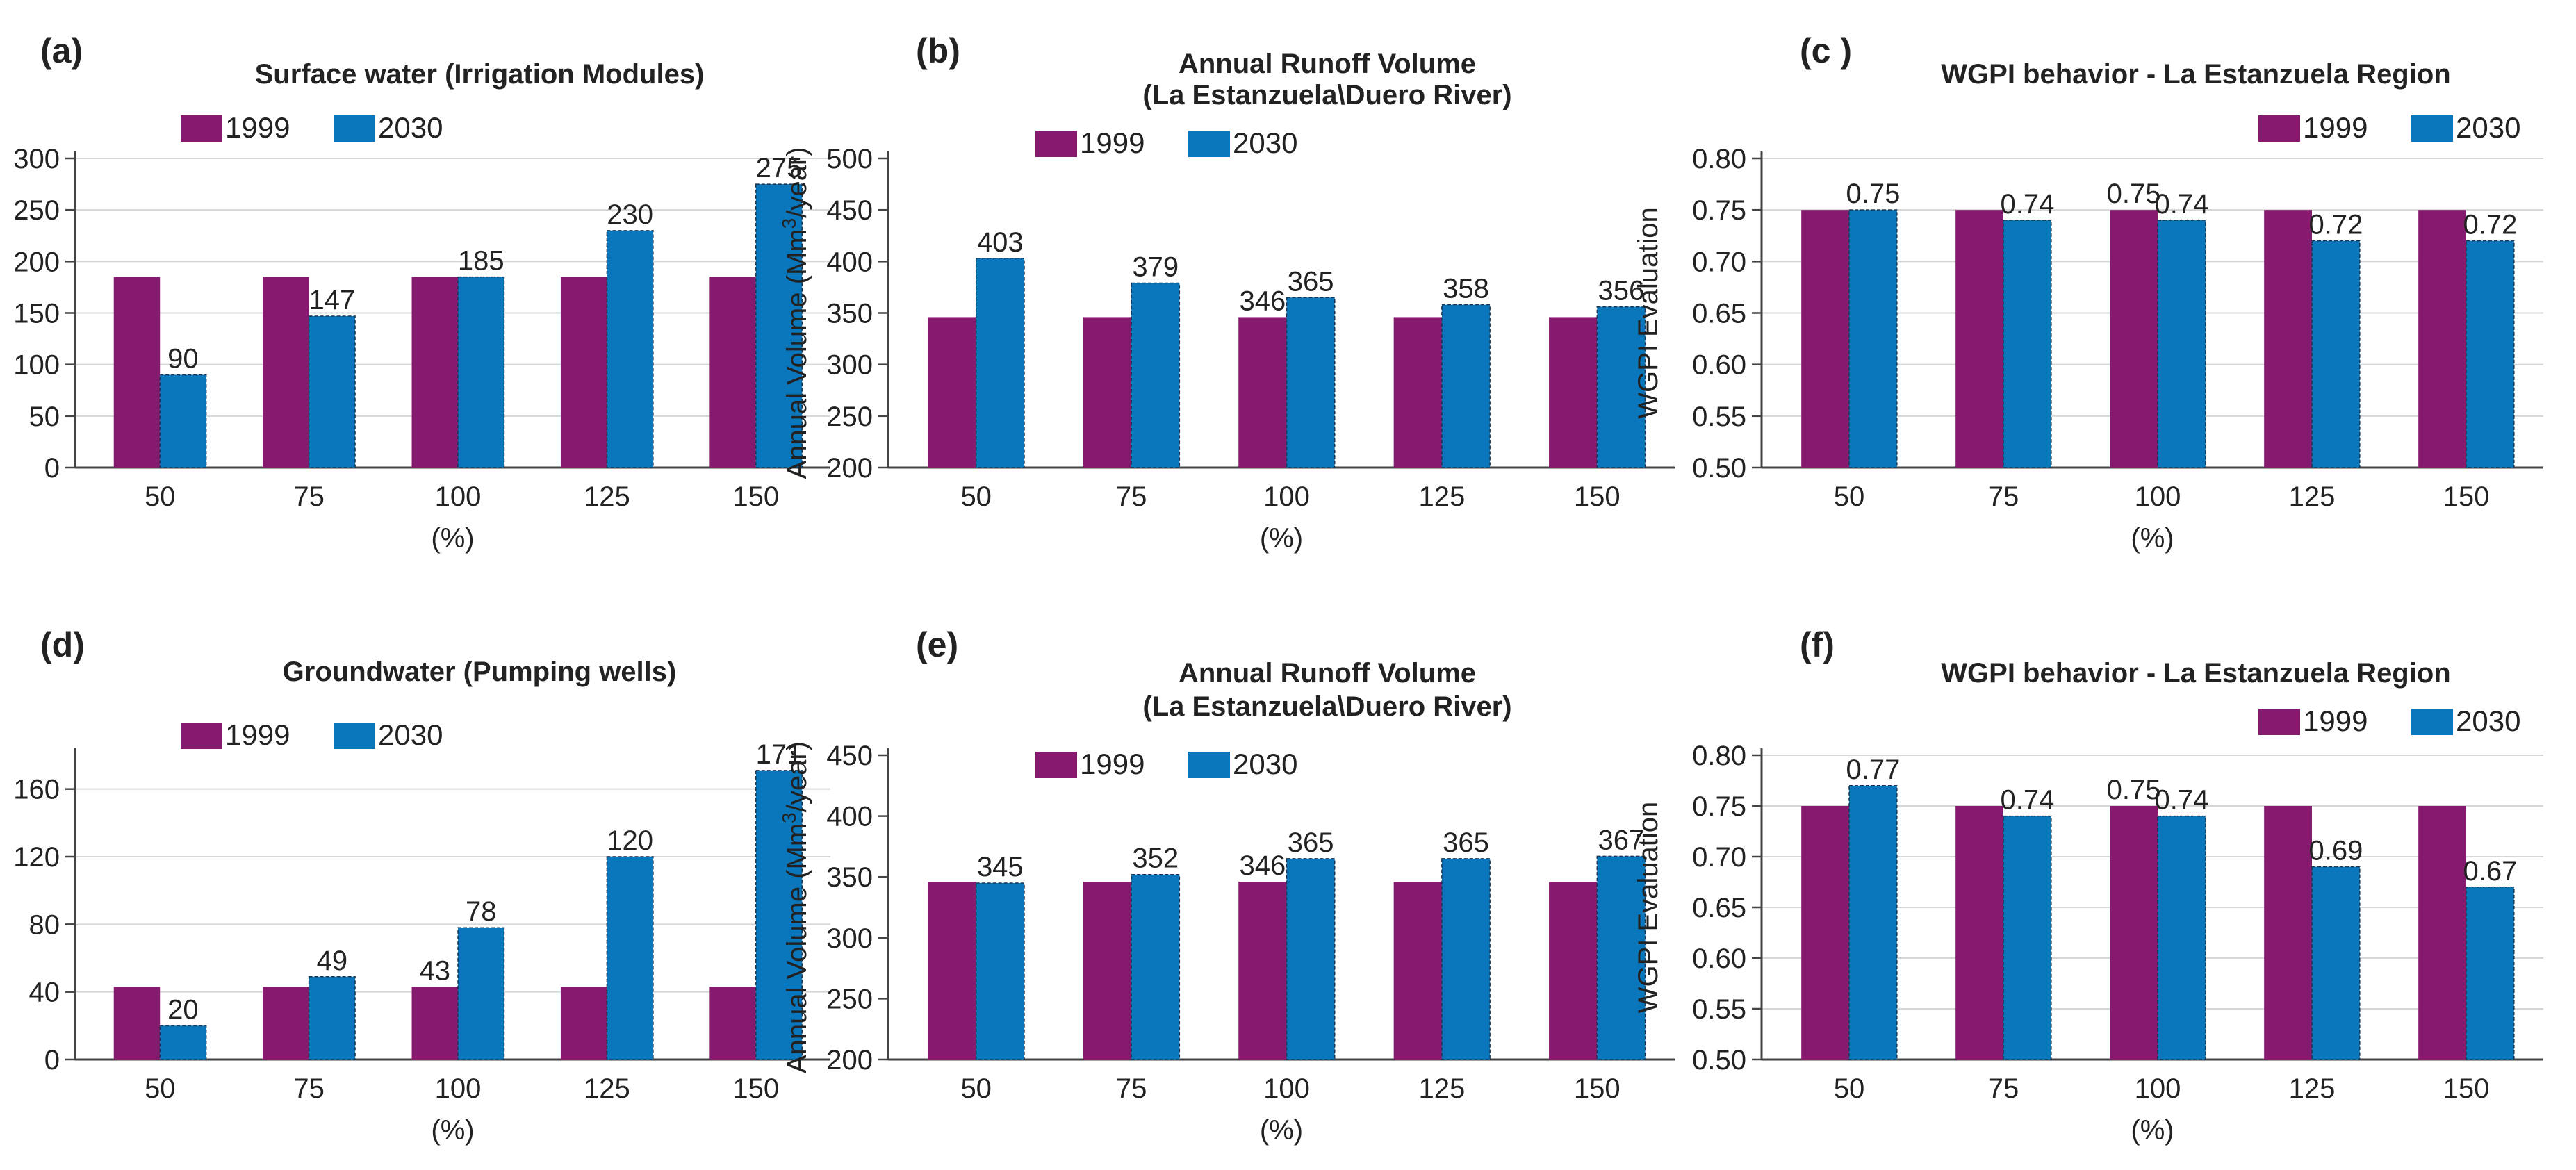 This screenshot has width=2576, height=1170. Describe the element at coordinates (2335, 225) in the screenshot. I see `data-label: 0.72` at that location.